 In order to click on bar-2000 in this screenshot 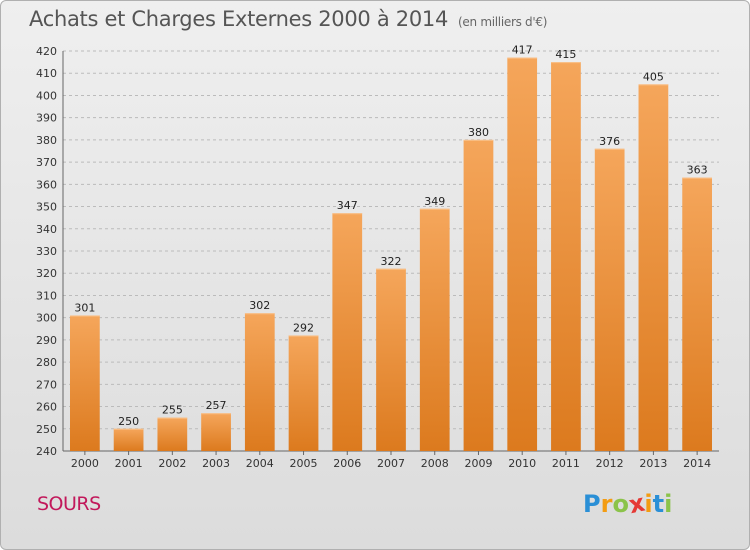, I will do `click(84, 383)`.